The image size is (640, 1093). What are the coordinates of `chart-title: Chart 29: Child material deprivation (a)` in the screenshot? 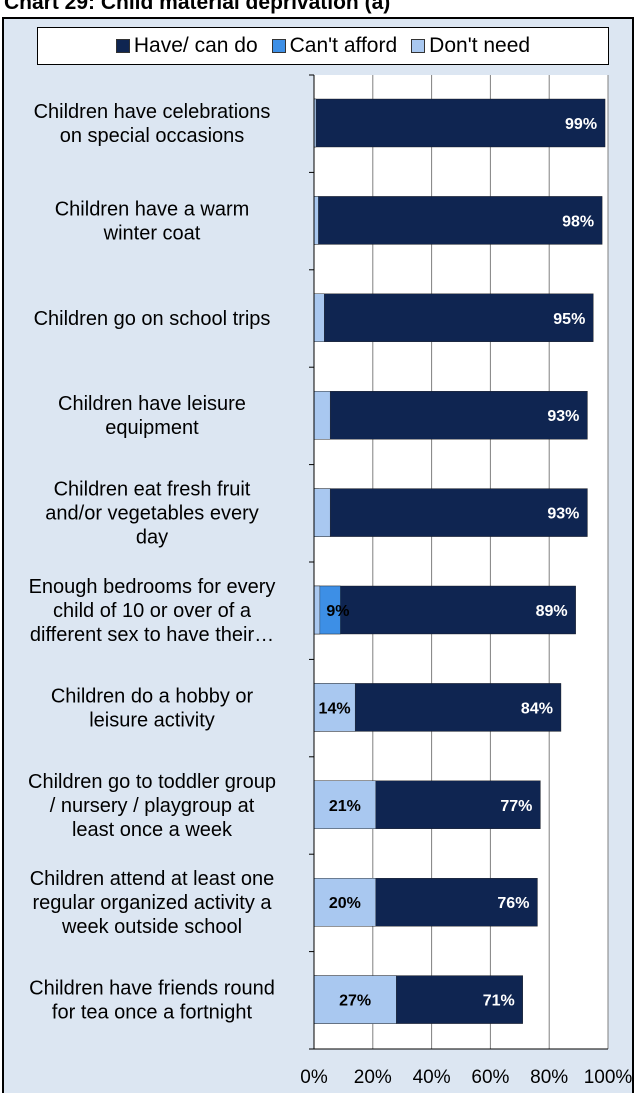 It's located at (197, 7).